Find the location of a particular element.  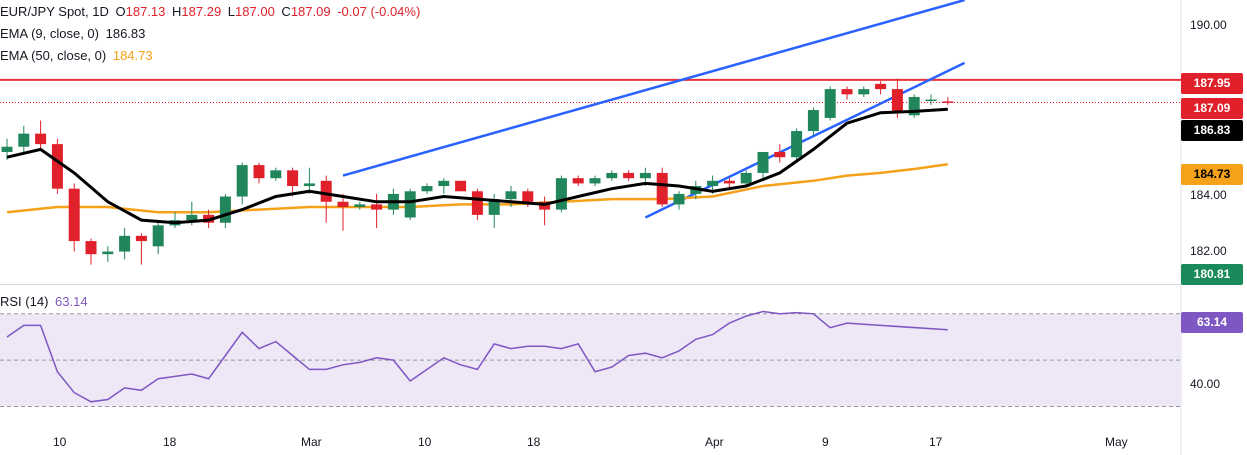

legend-ema9-line: EMA (9, close, 0) 186.83 is located at coordinates (74, 33).